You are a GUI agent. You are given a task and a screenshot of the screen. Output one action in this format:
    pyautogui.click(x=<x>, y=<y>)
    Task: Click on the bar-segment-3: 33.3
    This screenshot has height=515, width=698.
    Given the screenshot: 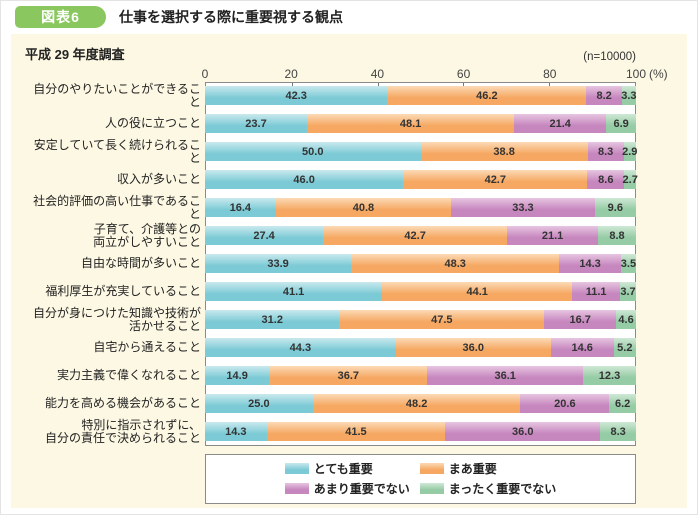 What is the action you would take?
    pyautogui.click(x=523, y=207)
    